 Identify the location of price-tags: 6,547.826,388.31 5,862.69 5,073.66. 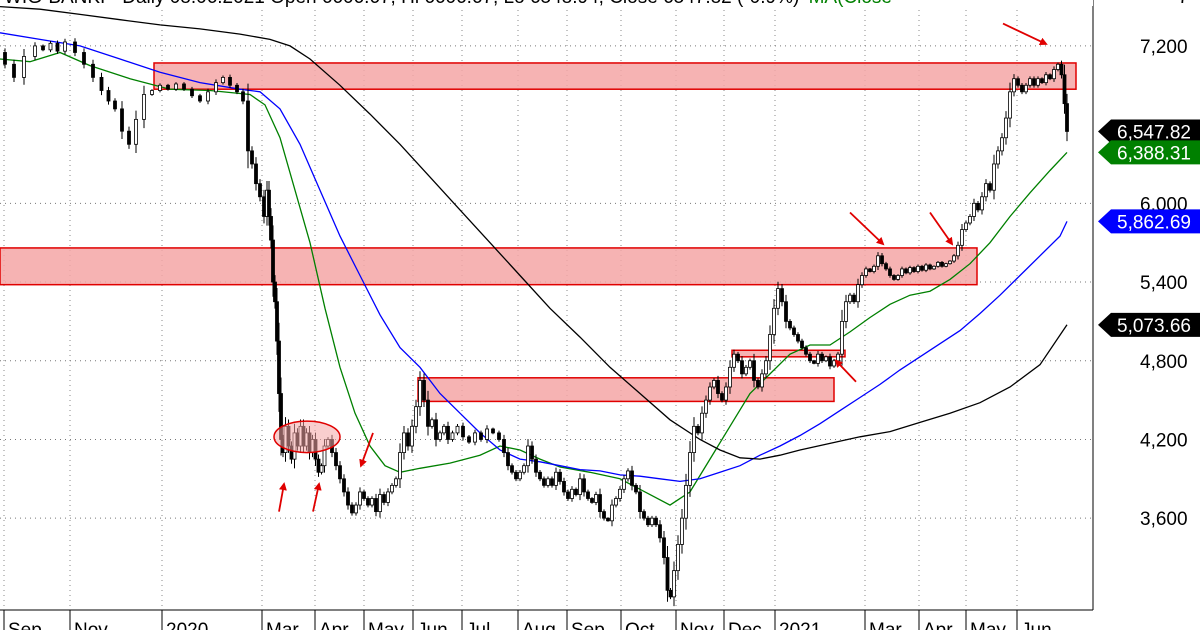
(1149, 228).